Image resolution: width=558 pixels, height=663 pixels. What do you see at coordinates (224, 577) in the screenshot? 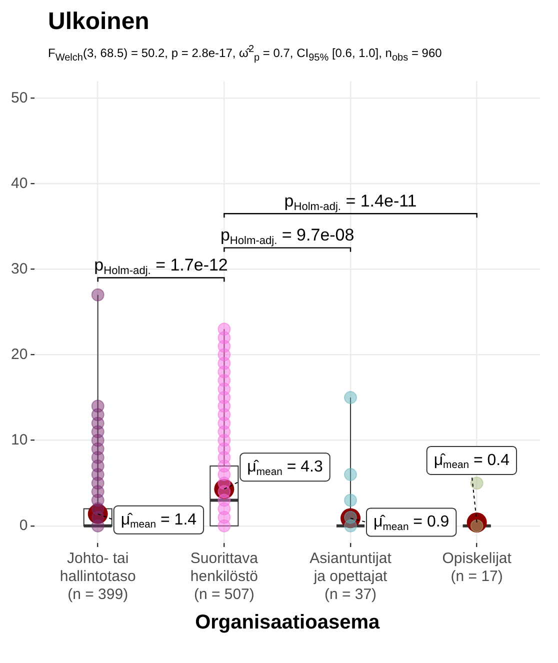
I see `x-tick-label: Suorittava henkilöstö (n = 507)` at bounding box center [224, 577].